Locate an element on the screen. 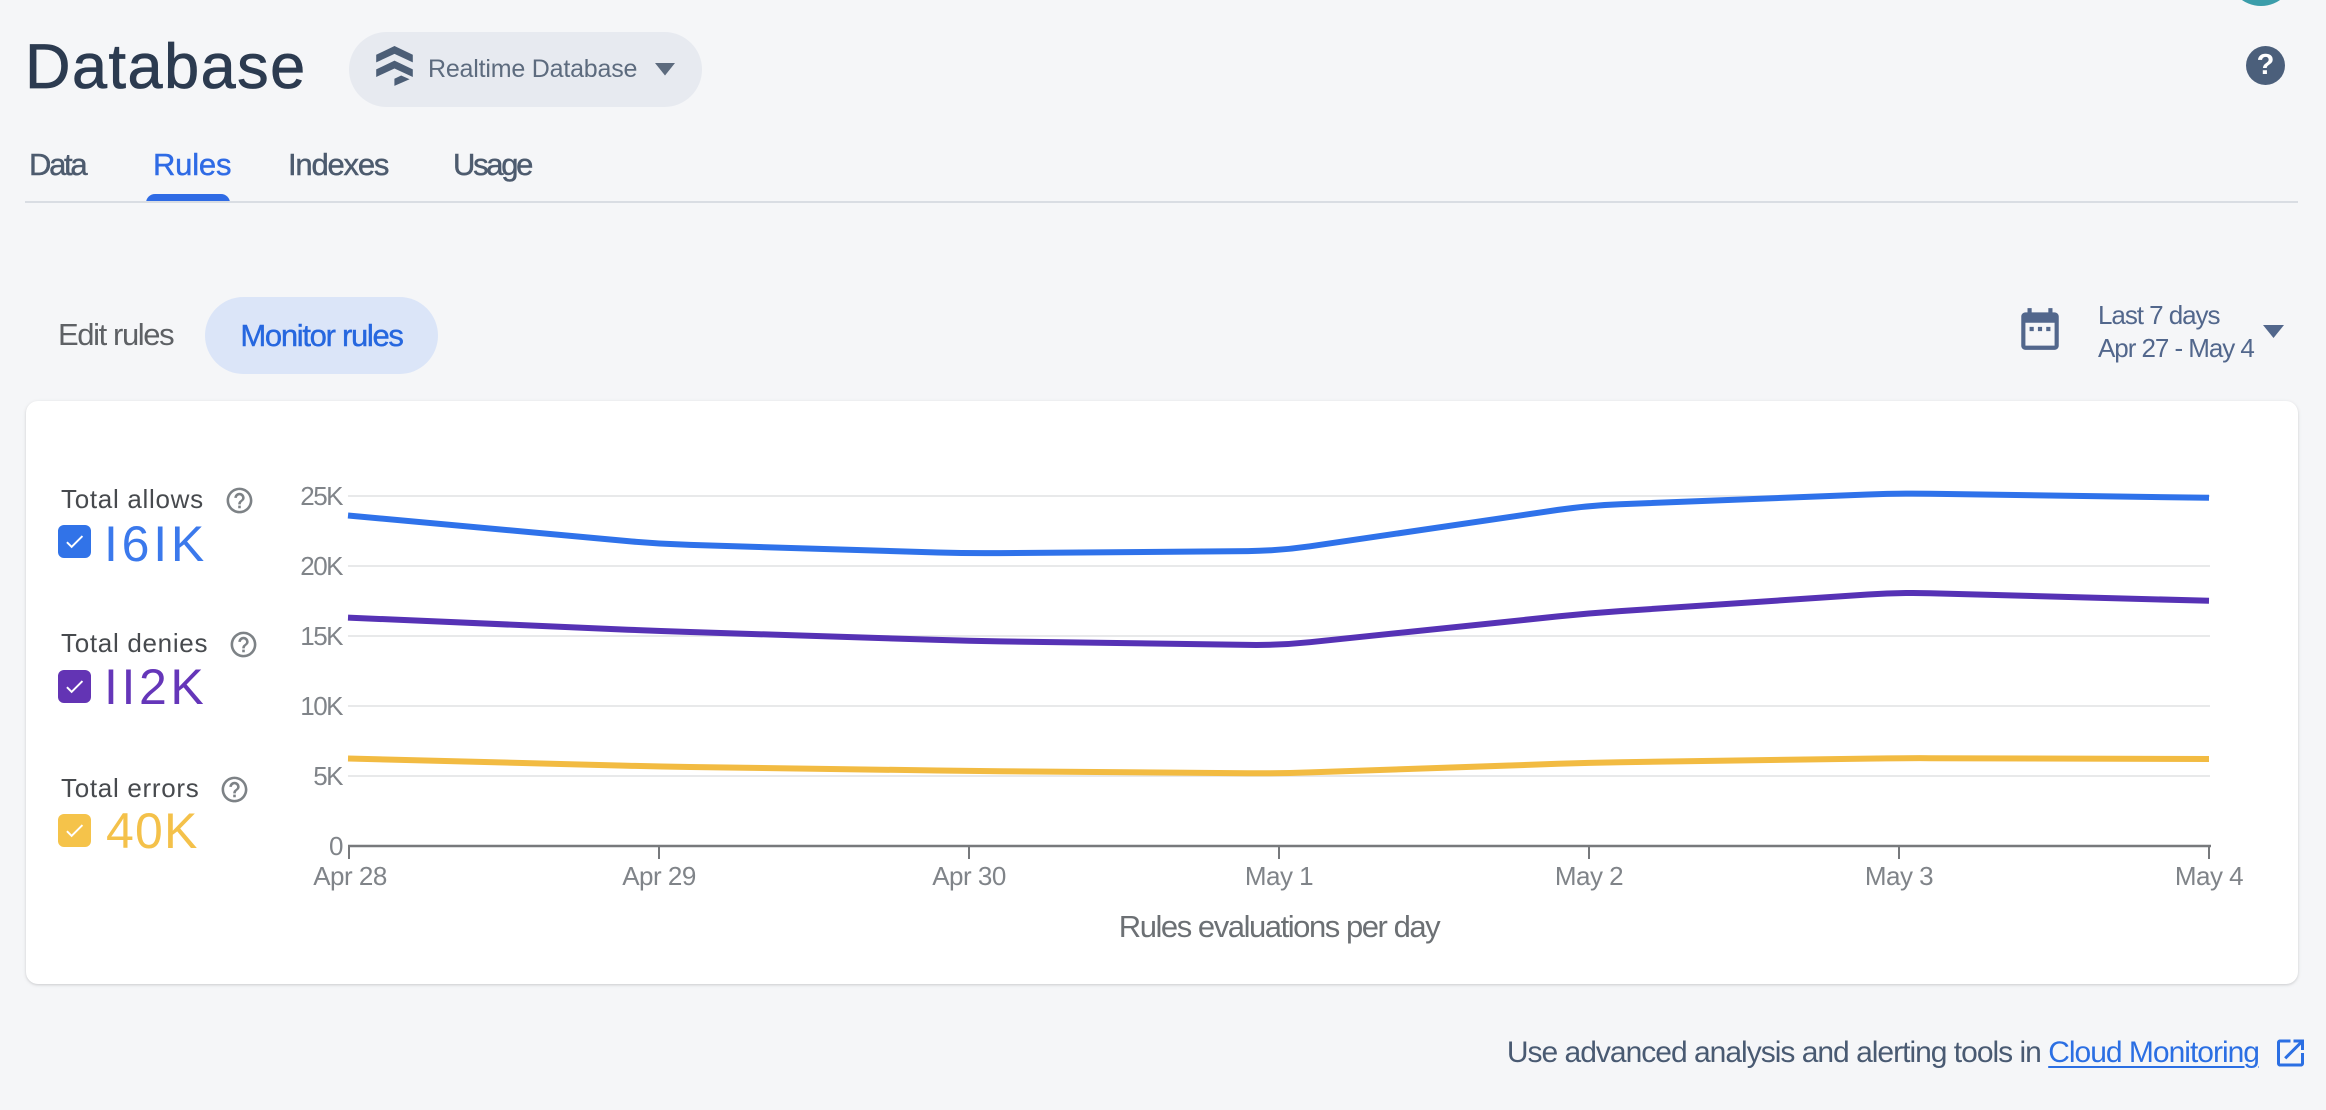 This screenshot has height=1110, width=2326. svg-text: Apr 30 is located at coordinates (969, 876).